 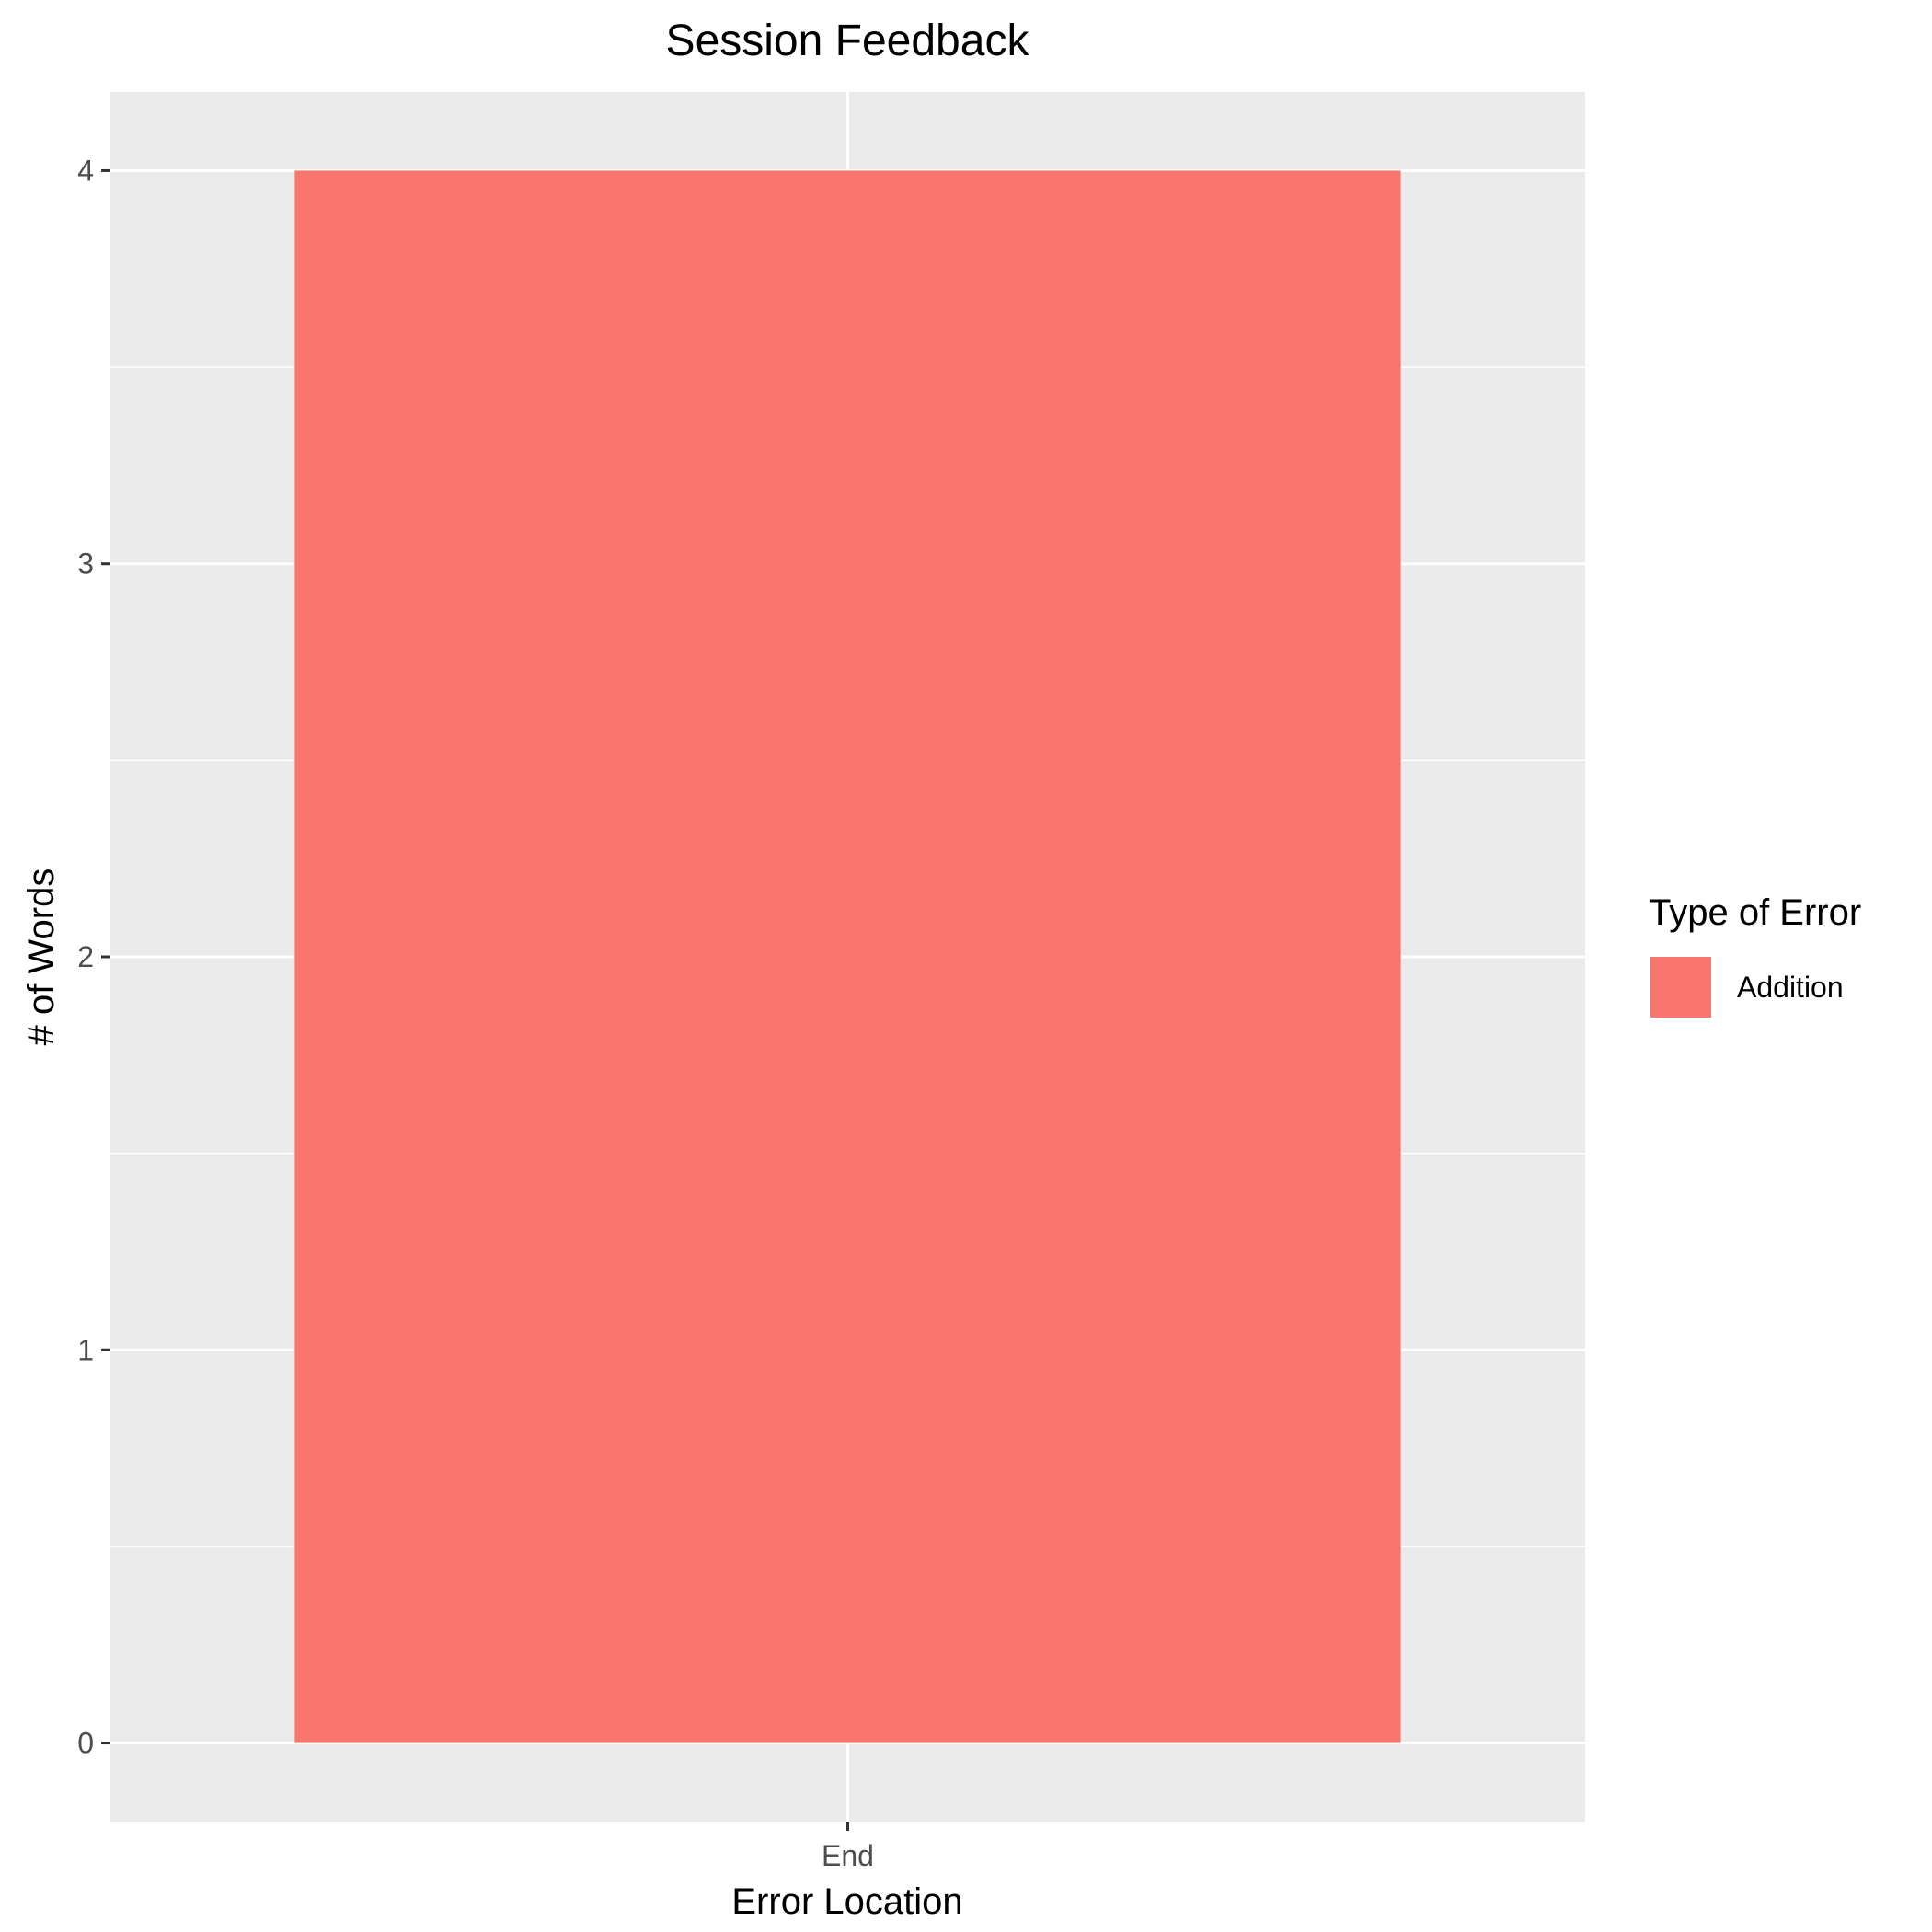 I want to click on y-tick-label: 4, so click(x=85, y=170).